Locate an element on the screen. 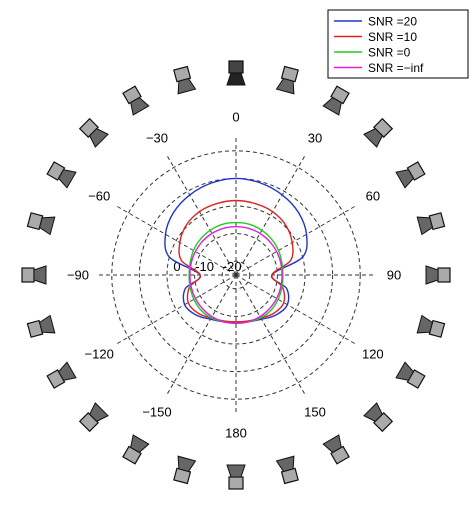  angle-tick-label: −90 is located at coordinates (78, 275).